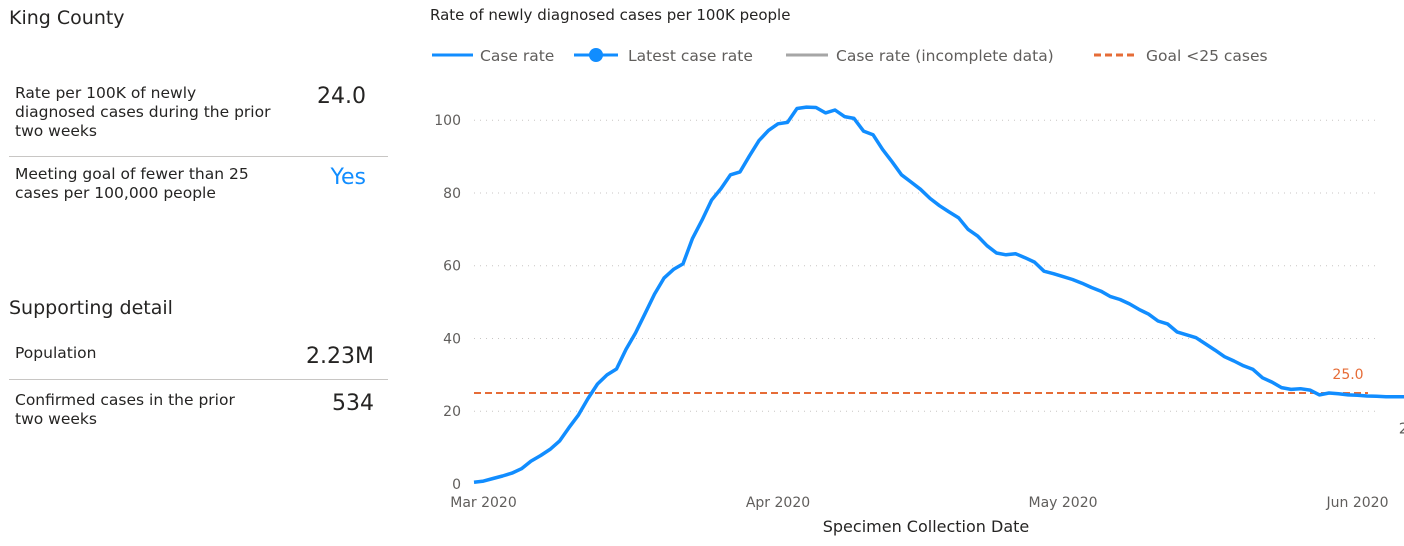 The height and width of the screenshot is (546, 1404). Describe the element at coordinates (1207, 56) in the screenshot. I see `legend-goal-label: Goal <25 cases` at that location.